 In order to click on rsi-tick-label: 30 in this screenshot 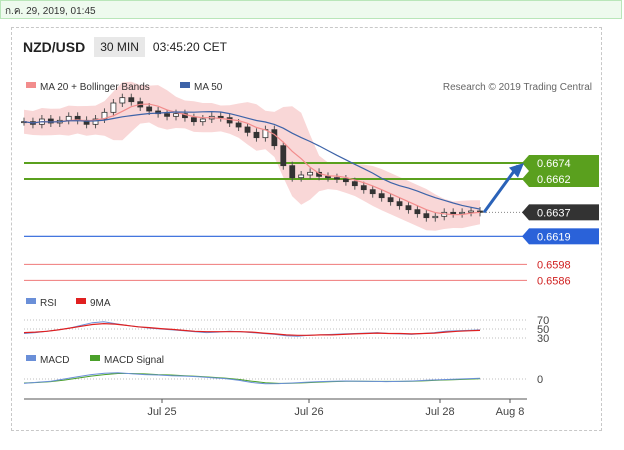, I will do `click(543, 339)`.